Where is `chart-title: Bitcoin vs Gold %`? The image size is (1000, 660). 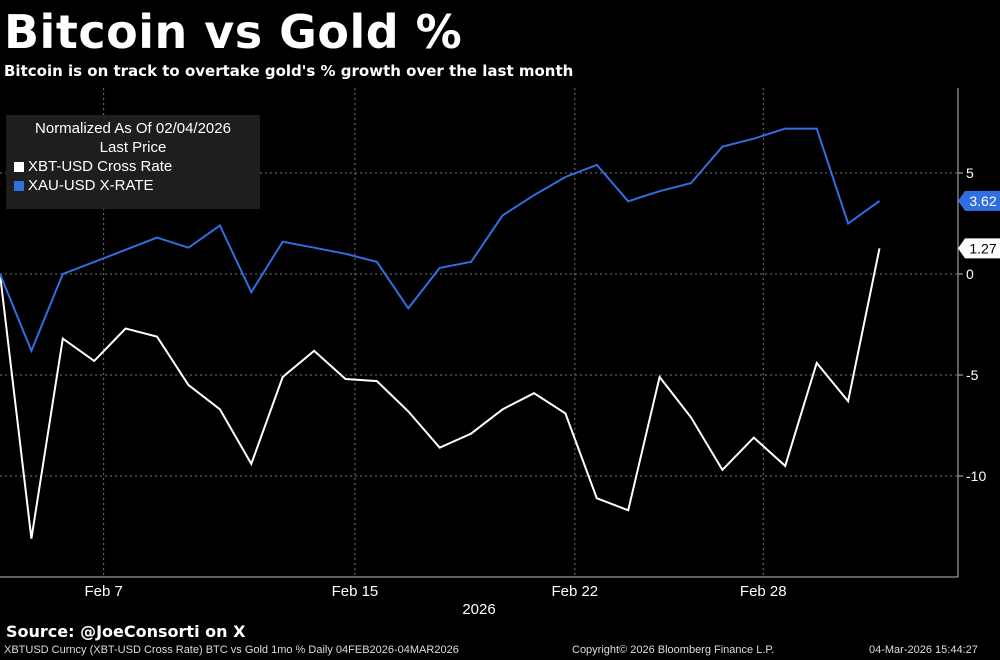
chart-title: Bitcoin vs Gold % is located at coordinates (233, 32).